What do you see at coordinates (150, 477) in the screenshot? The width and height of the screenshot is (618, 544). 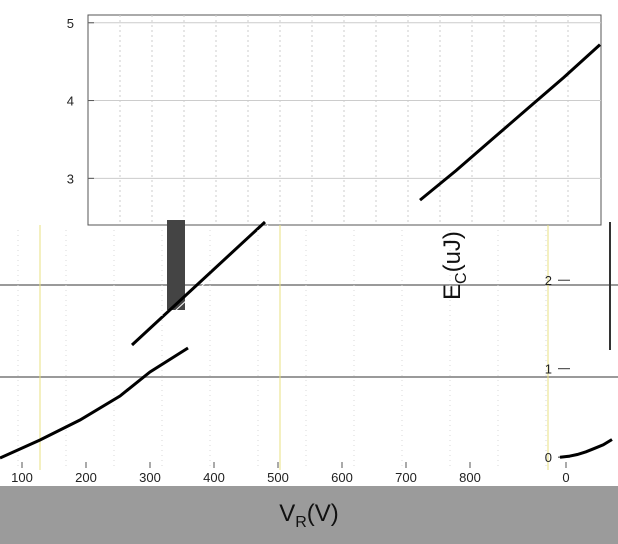 I see `x-tick-label-2: 300` at bounding box center [150, 477].